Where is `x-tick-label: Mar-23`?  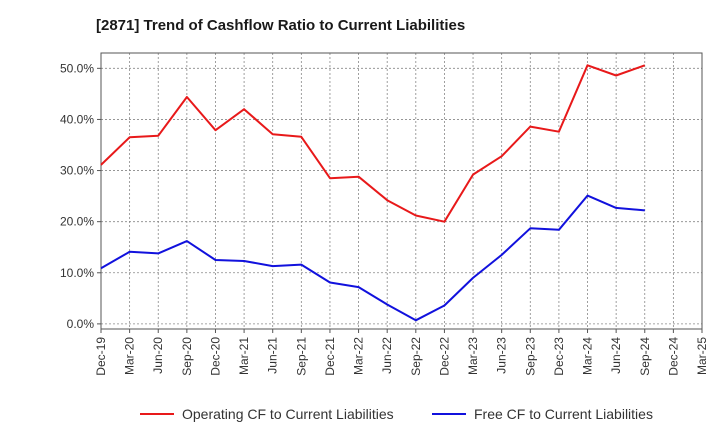 x-tick-label: Mar-23 is located at coordinates (473, 356).